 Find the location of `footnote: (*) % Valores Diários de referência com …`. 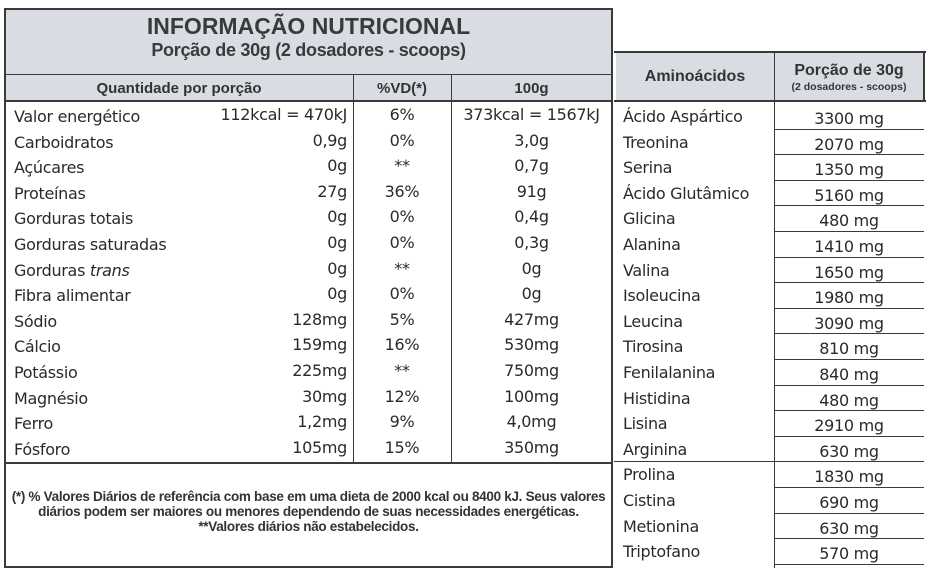

footnote: (*) % Valores Diários de referência com … is located at coordinates (308, 511).